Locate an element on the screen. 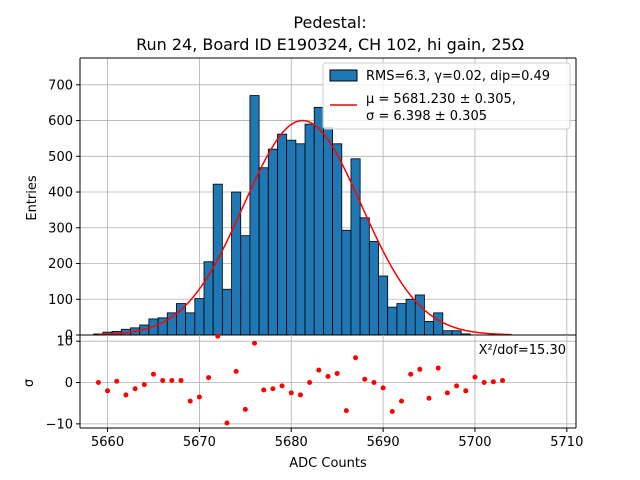 This screenshot has height=480, width=640. histogram-y-tick-label: 500 is located at coordinates (60, 157).